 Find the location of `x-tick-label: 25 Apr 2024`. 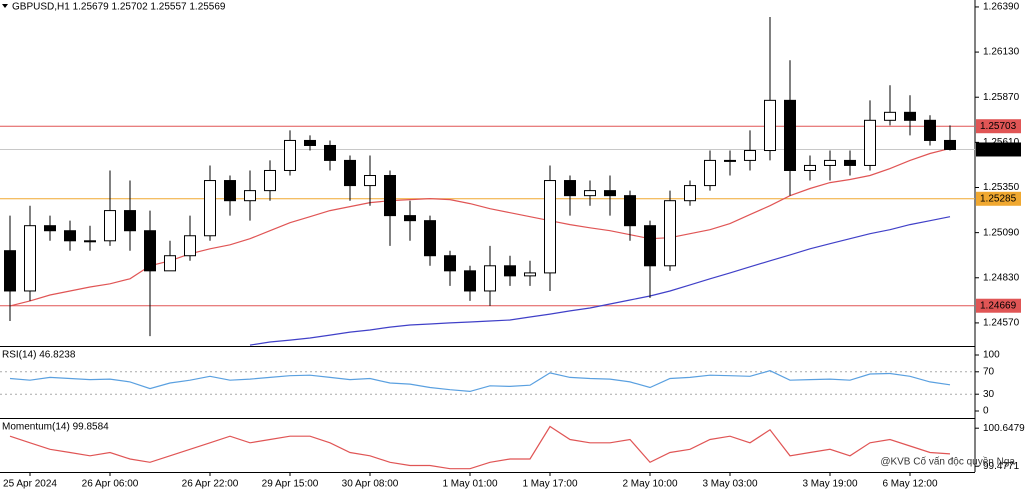

x-tick-label: 25 Apr 2024 is located at coordinates (30, 484).